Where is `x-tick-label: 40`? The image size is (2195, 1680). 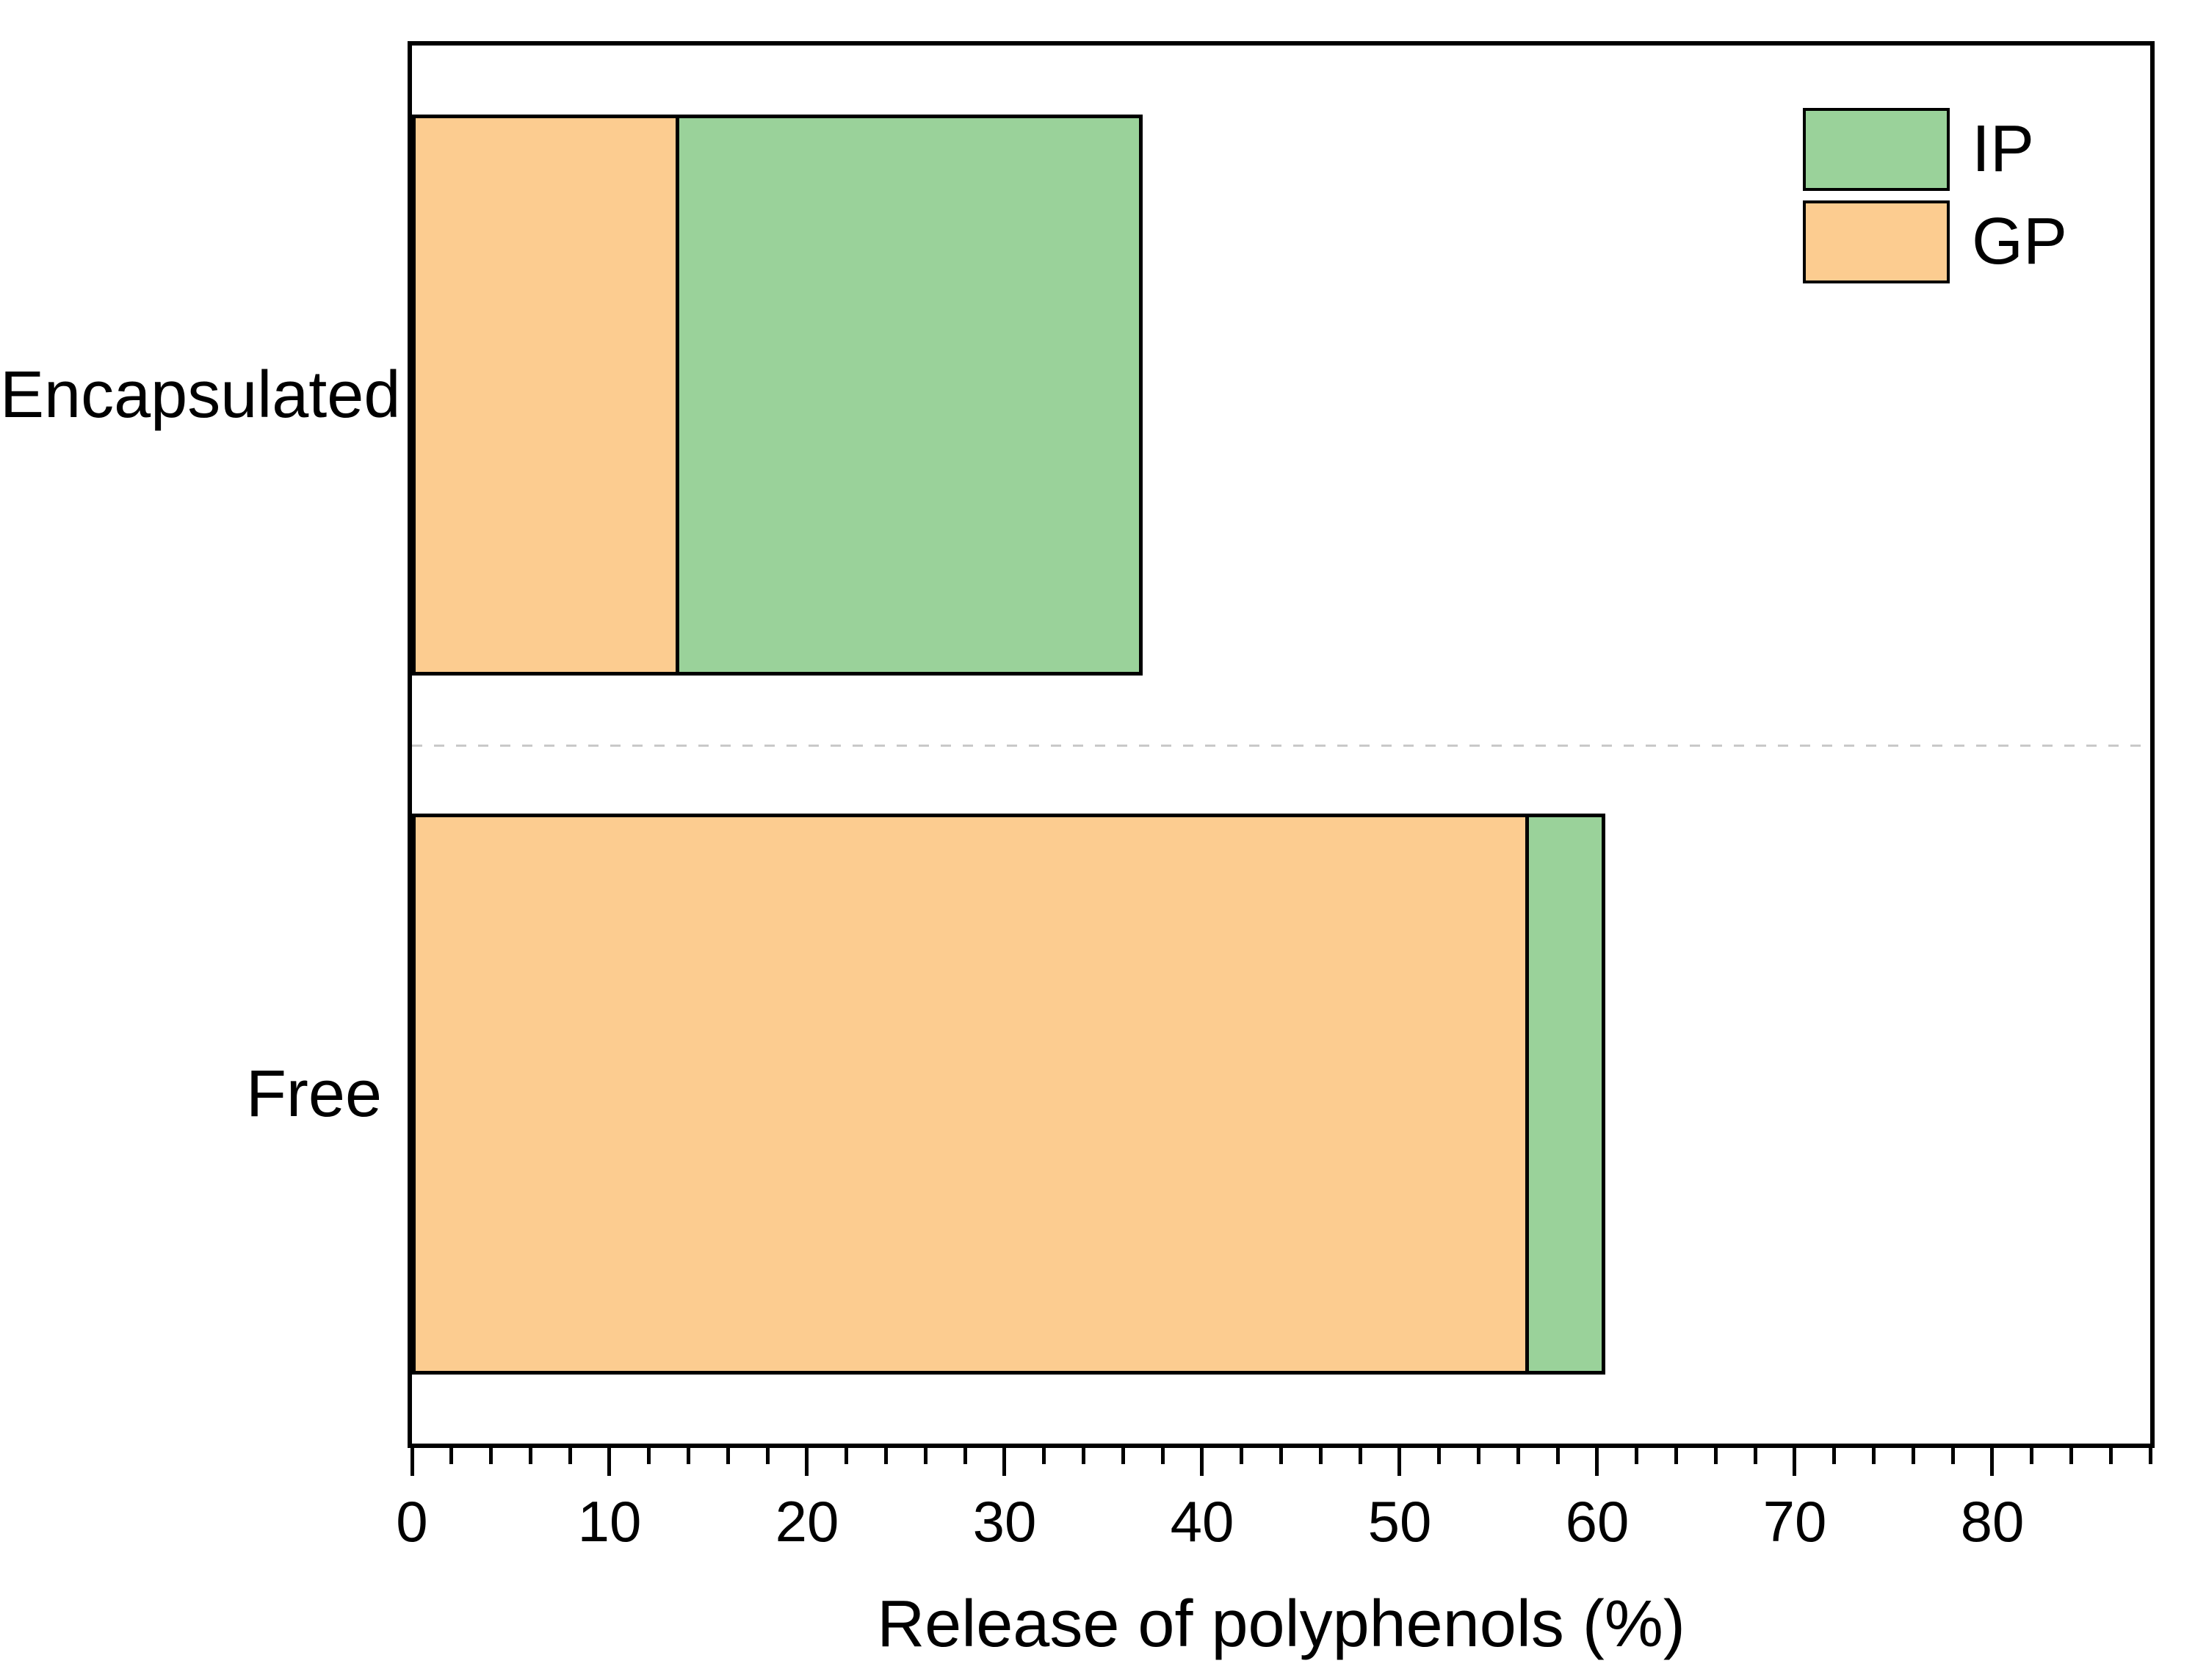 x-tick-label: 40 is located at coordinates (1202, 1522).